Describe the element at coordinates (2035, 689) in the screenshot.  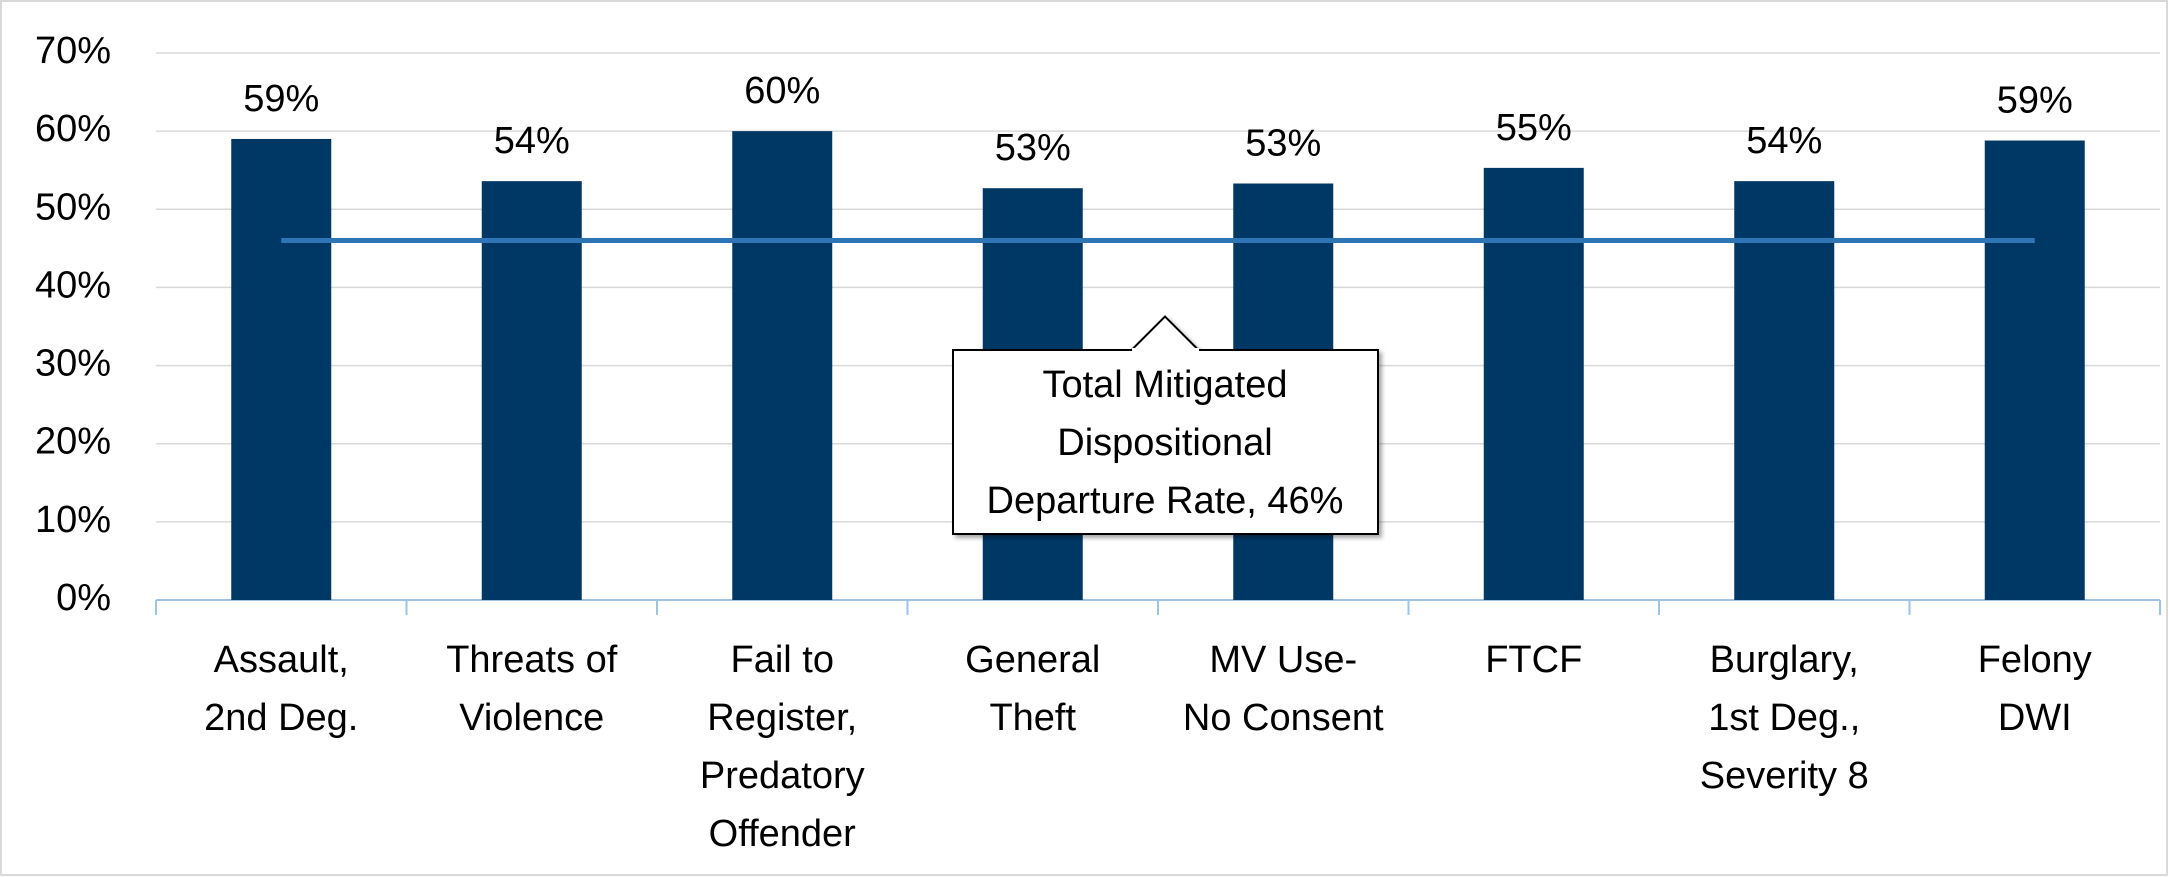
I see `x-tick-label: Felony DWI` at that location.